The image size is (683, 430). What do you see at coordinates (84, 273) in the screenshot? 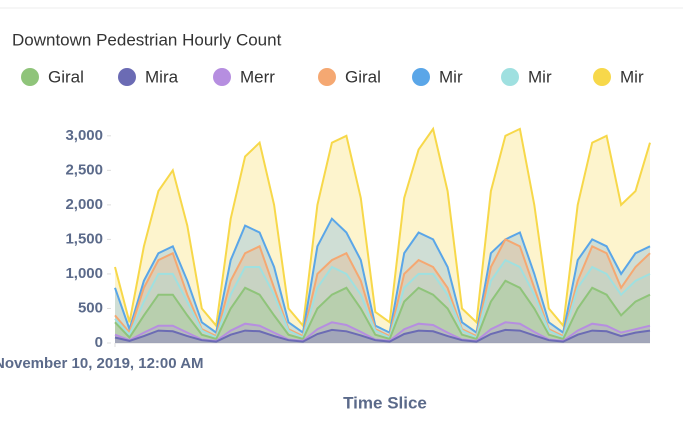
I see `y-tick-label: 1,000` at bounding box center [84, 273].